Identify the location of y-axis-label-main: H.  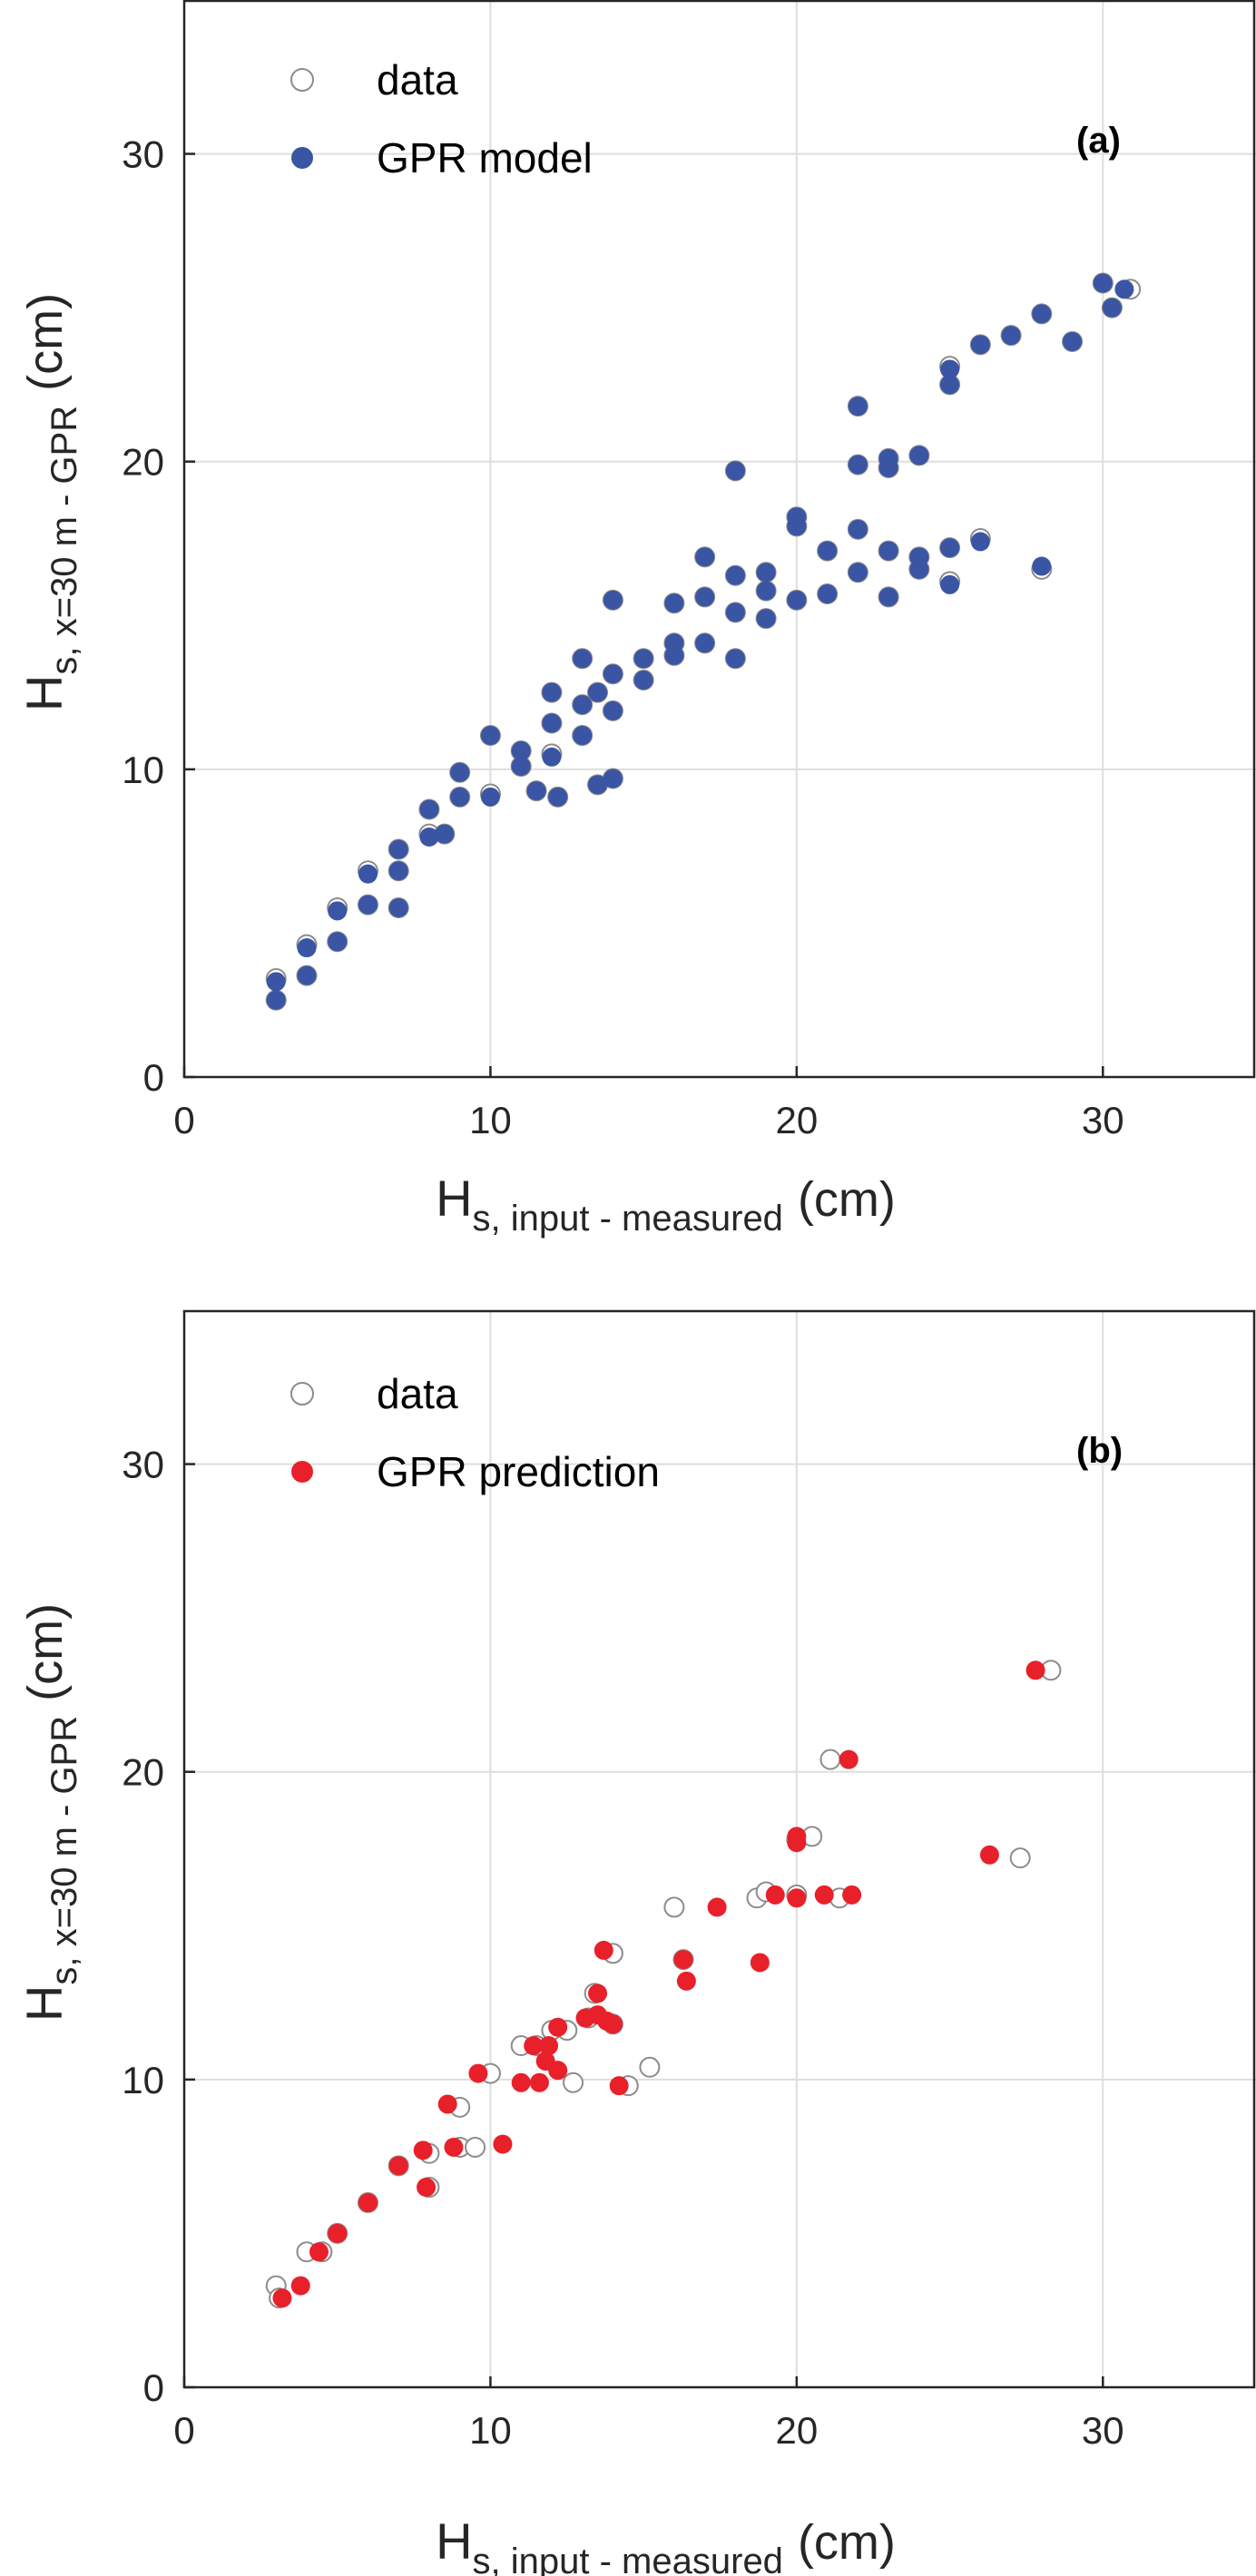
(44, 693).